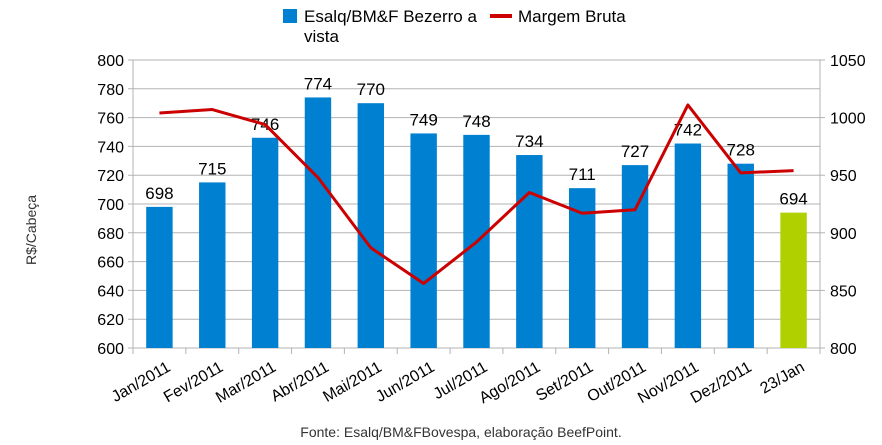  Describe the element at coordinates (318, 83) in the screenshot. I see `bar-data-label: 774` at that location.